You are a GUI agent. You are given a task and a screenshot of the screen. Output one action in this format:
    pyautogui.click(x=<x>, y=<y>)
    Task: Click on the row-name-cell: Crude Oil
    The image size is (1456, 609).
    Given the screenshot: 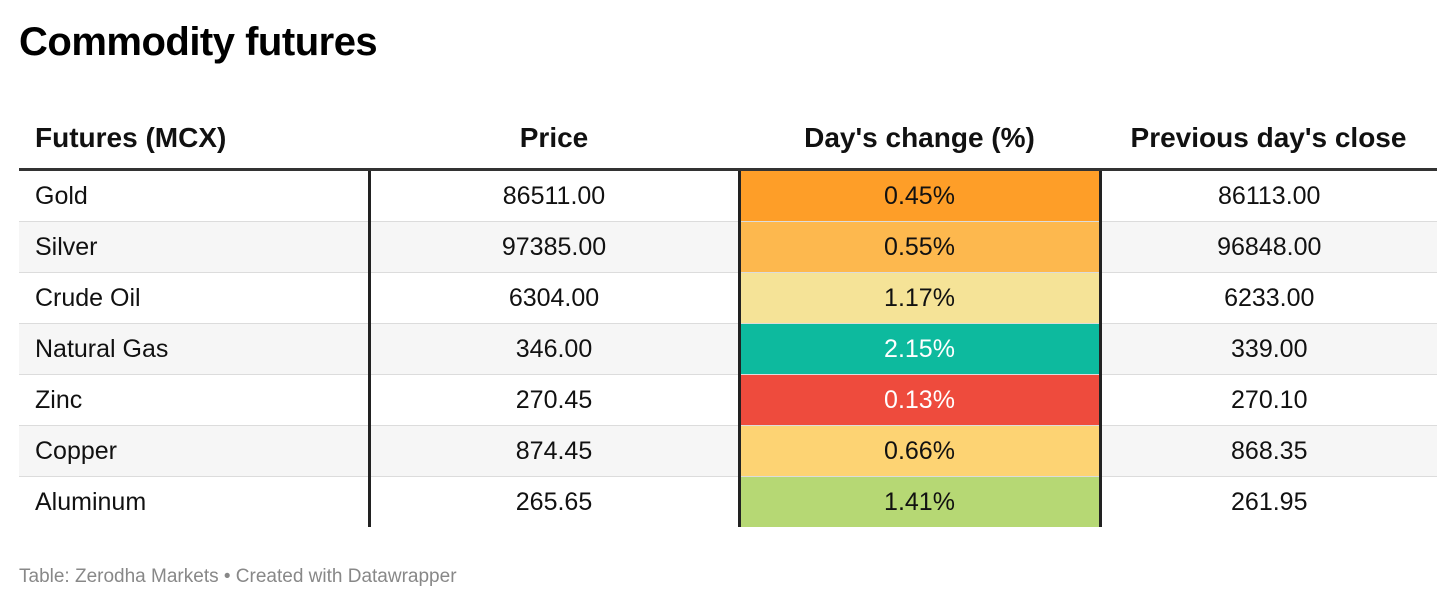 What is the action you would take?
    pyautogui.click(x=194, y=298)
    